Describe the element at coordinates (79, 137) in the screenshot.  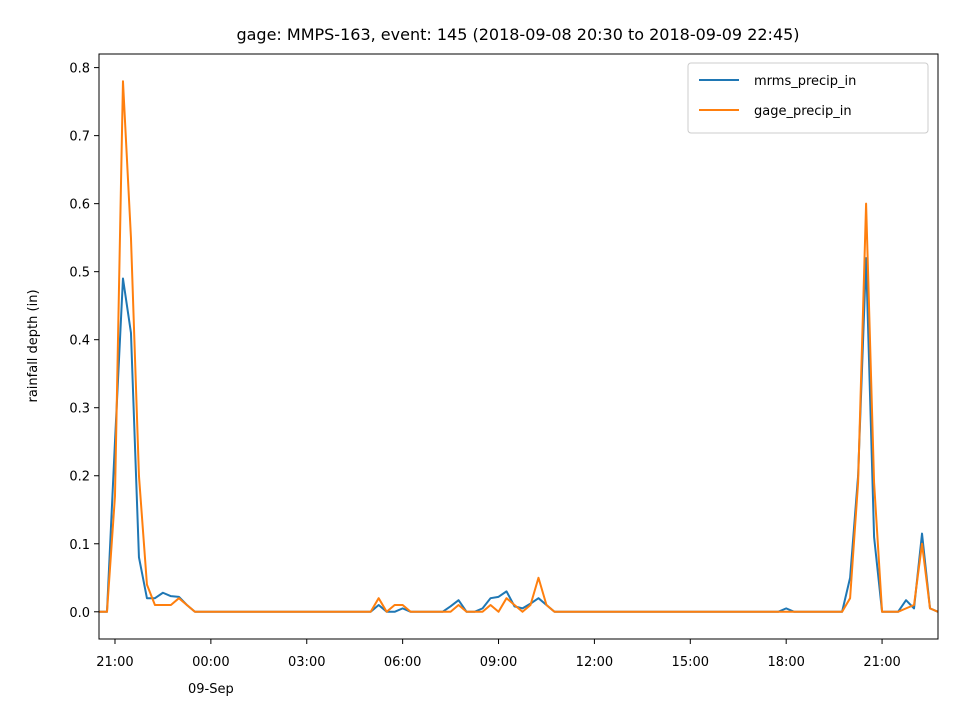
I see `y-tick-label: 0.7` at that location.